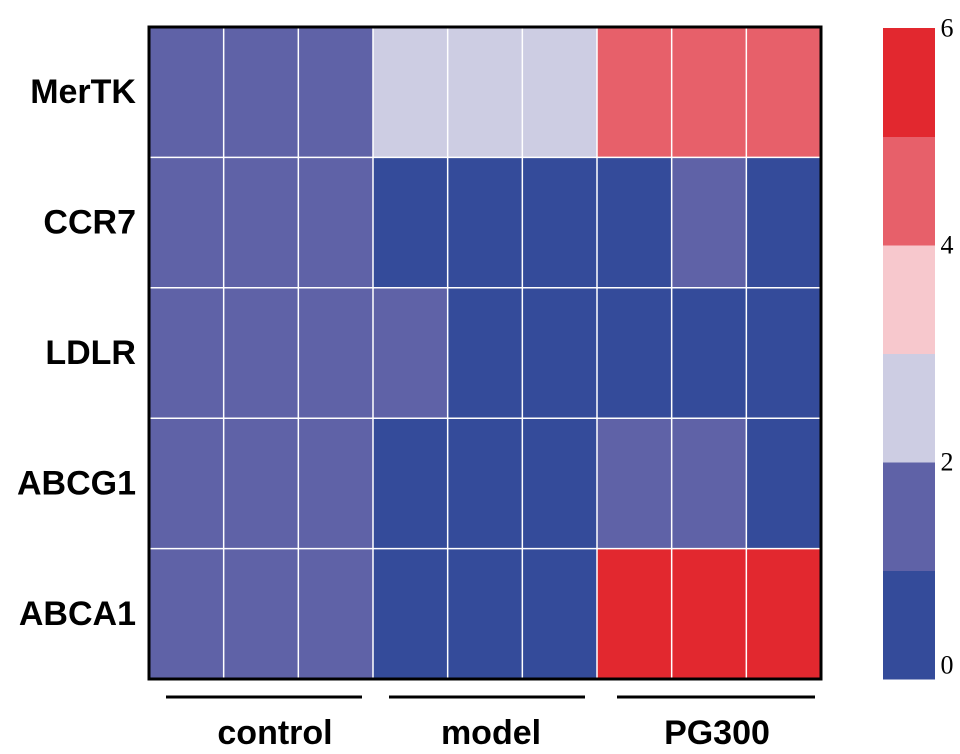 This screenshot has width=960, height=754. I want to click on row-label-ldlr: LDLR, so click(90, 353).